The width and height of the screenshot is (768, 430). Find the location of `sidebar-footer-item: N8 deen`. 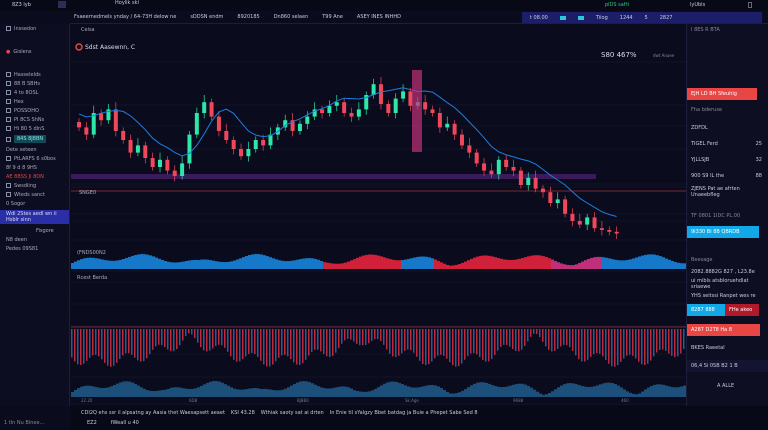

sidebar-footer-item: N8 deen is located at coordinates (34, 239).